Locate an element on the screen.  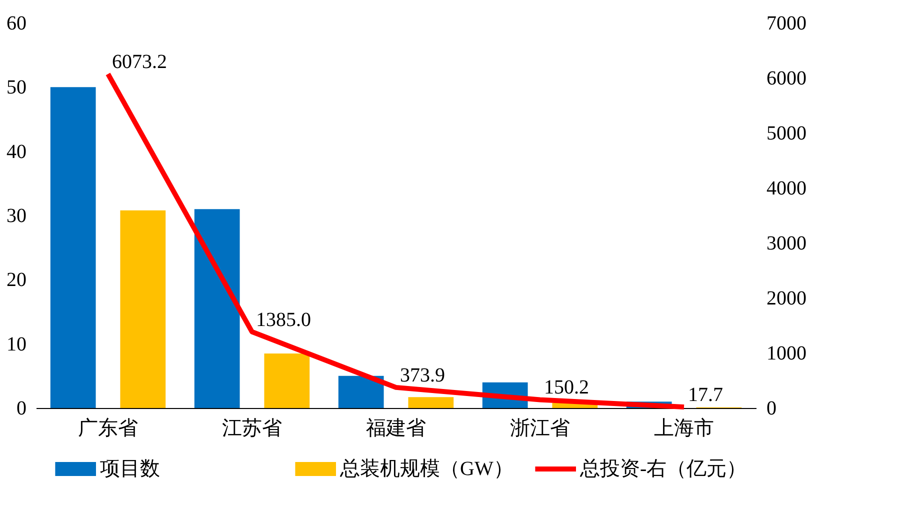
y-tick-label: 60 is located at coordinates (16, 23).